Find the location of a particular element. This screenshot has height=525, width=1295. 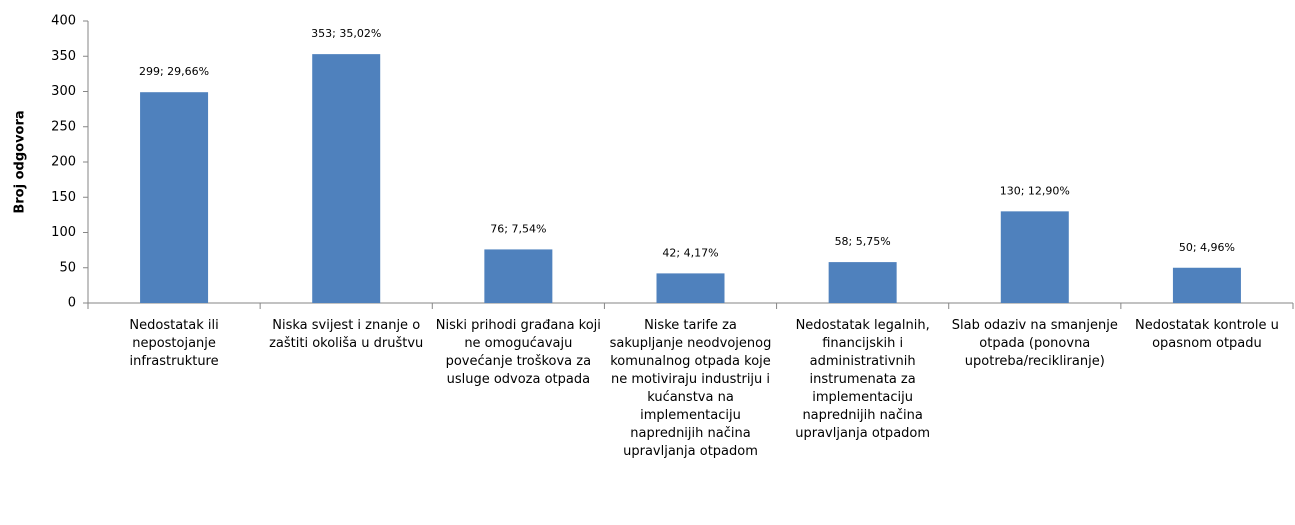

y-tick-label: 350 is located at coordinates (63, 56).